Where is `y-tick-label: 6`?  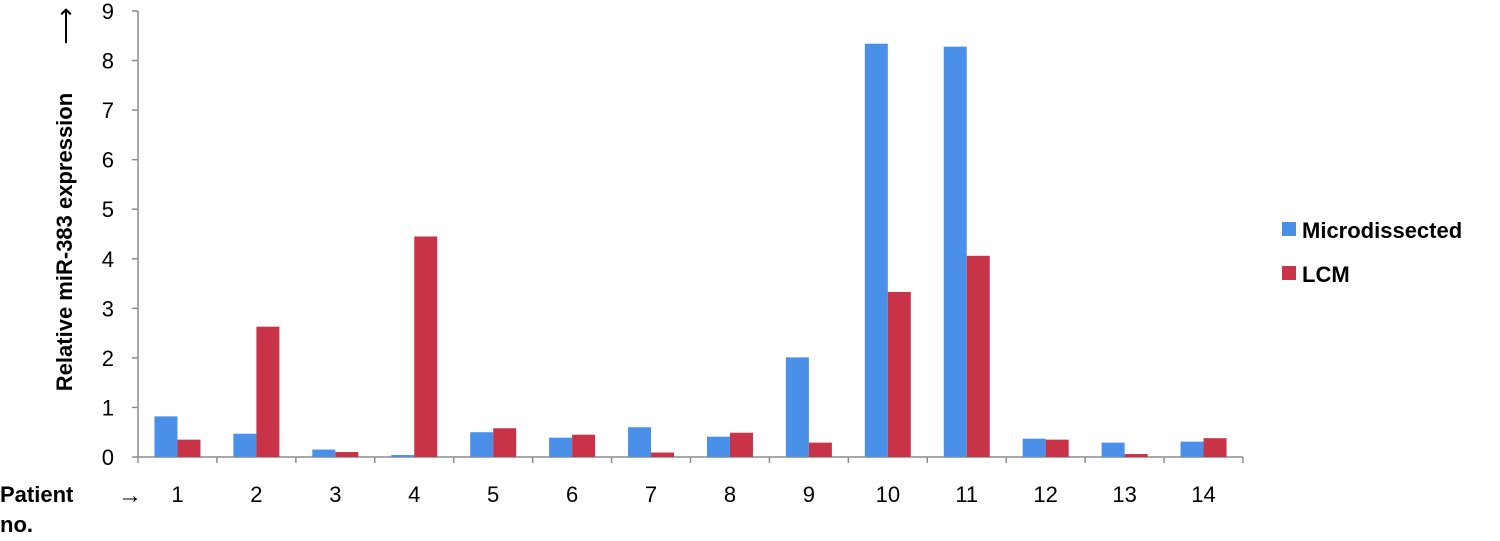
y-tick-label: 6 is located at coordinates (108, 160).